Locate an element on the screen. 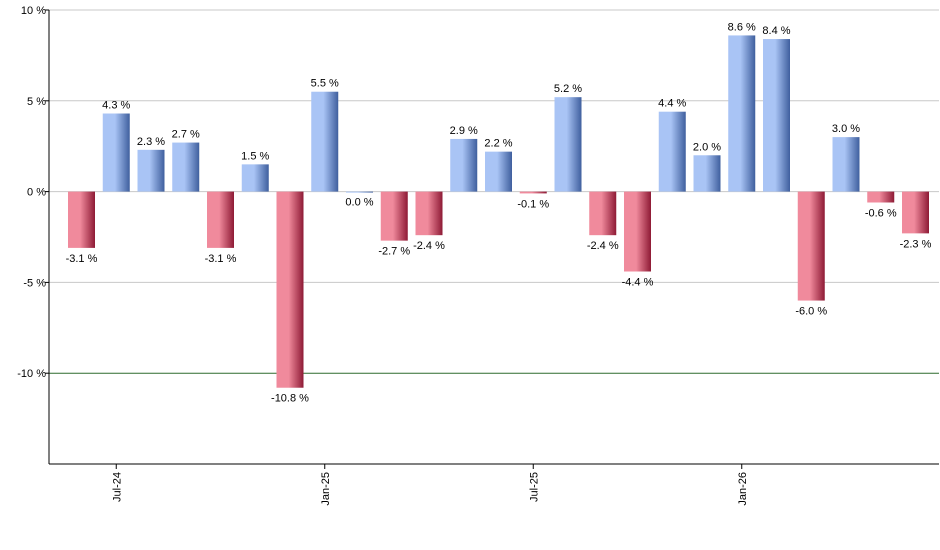  y-tick-label: 10 % is located at coordinates (33, 11).